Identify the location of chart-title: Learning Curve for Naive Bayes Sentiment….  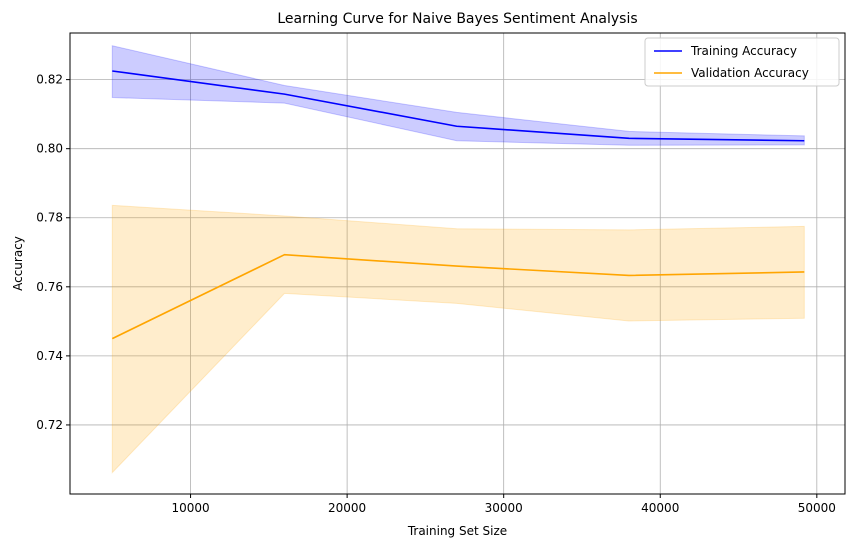
(457, 19).